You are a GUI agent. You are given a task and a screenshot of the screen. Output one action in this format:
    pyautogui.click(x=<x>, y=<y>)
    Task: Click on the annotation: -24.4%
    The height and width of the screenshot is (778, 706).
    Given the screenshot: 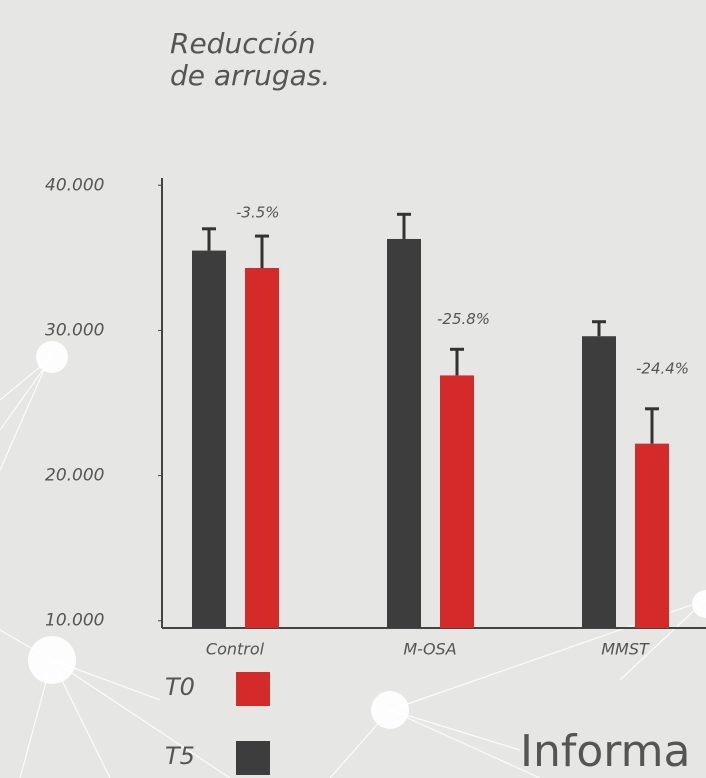 What is the action you would take?
    pyautogui.click(x=662, y=368)
    